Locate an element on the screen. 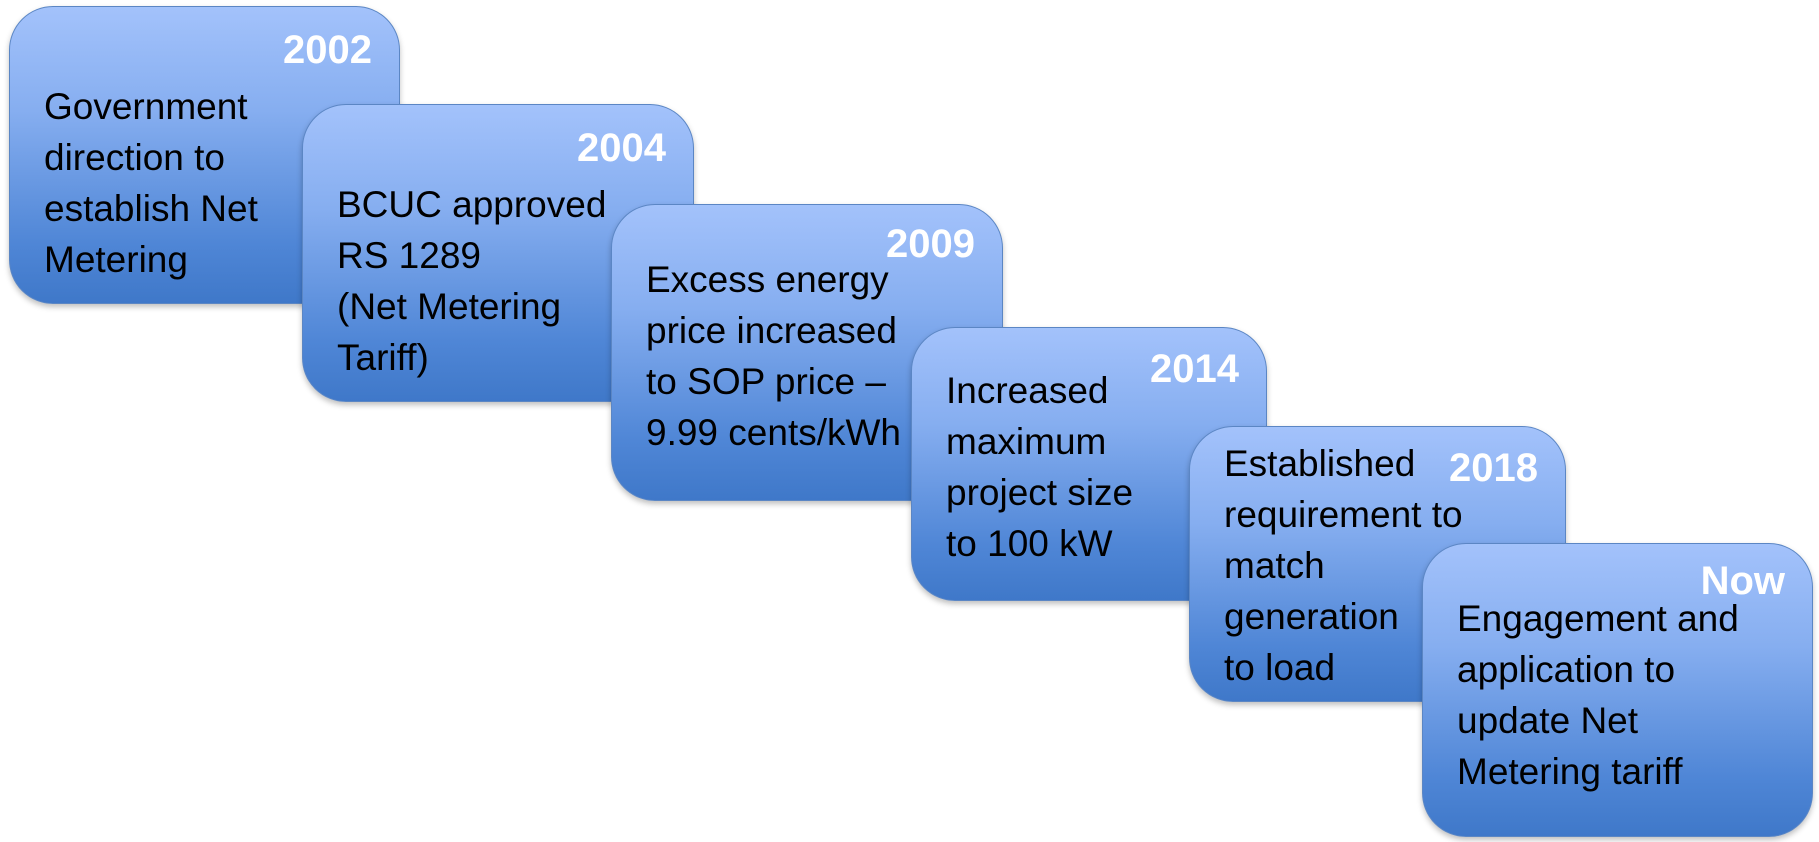 The image size is (1819, 842). event-text: Government is located at coordinates (146, 106).